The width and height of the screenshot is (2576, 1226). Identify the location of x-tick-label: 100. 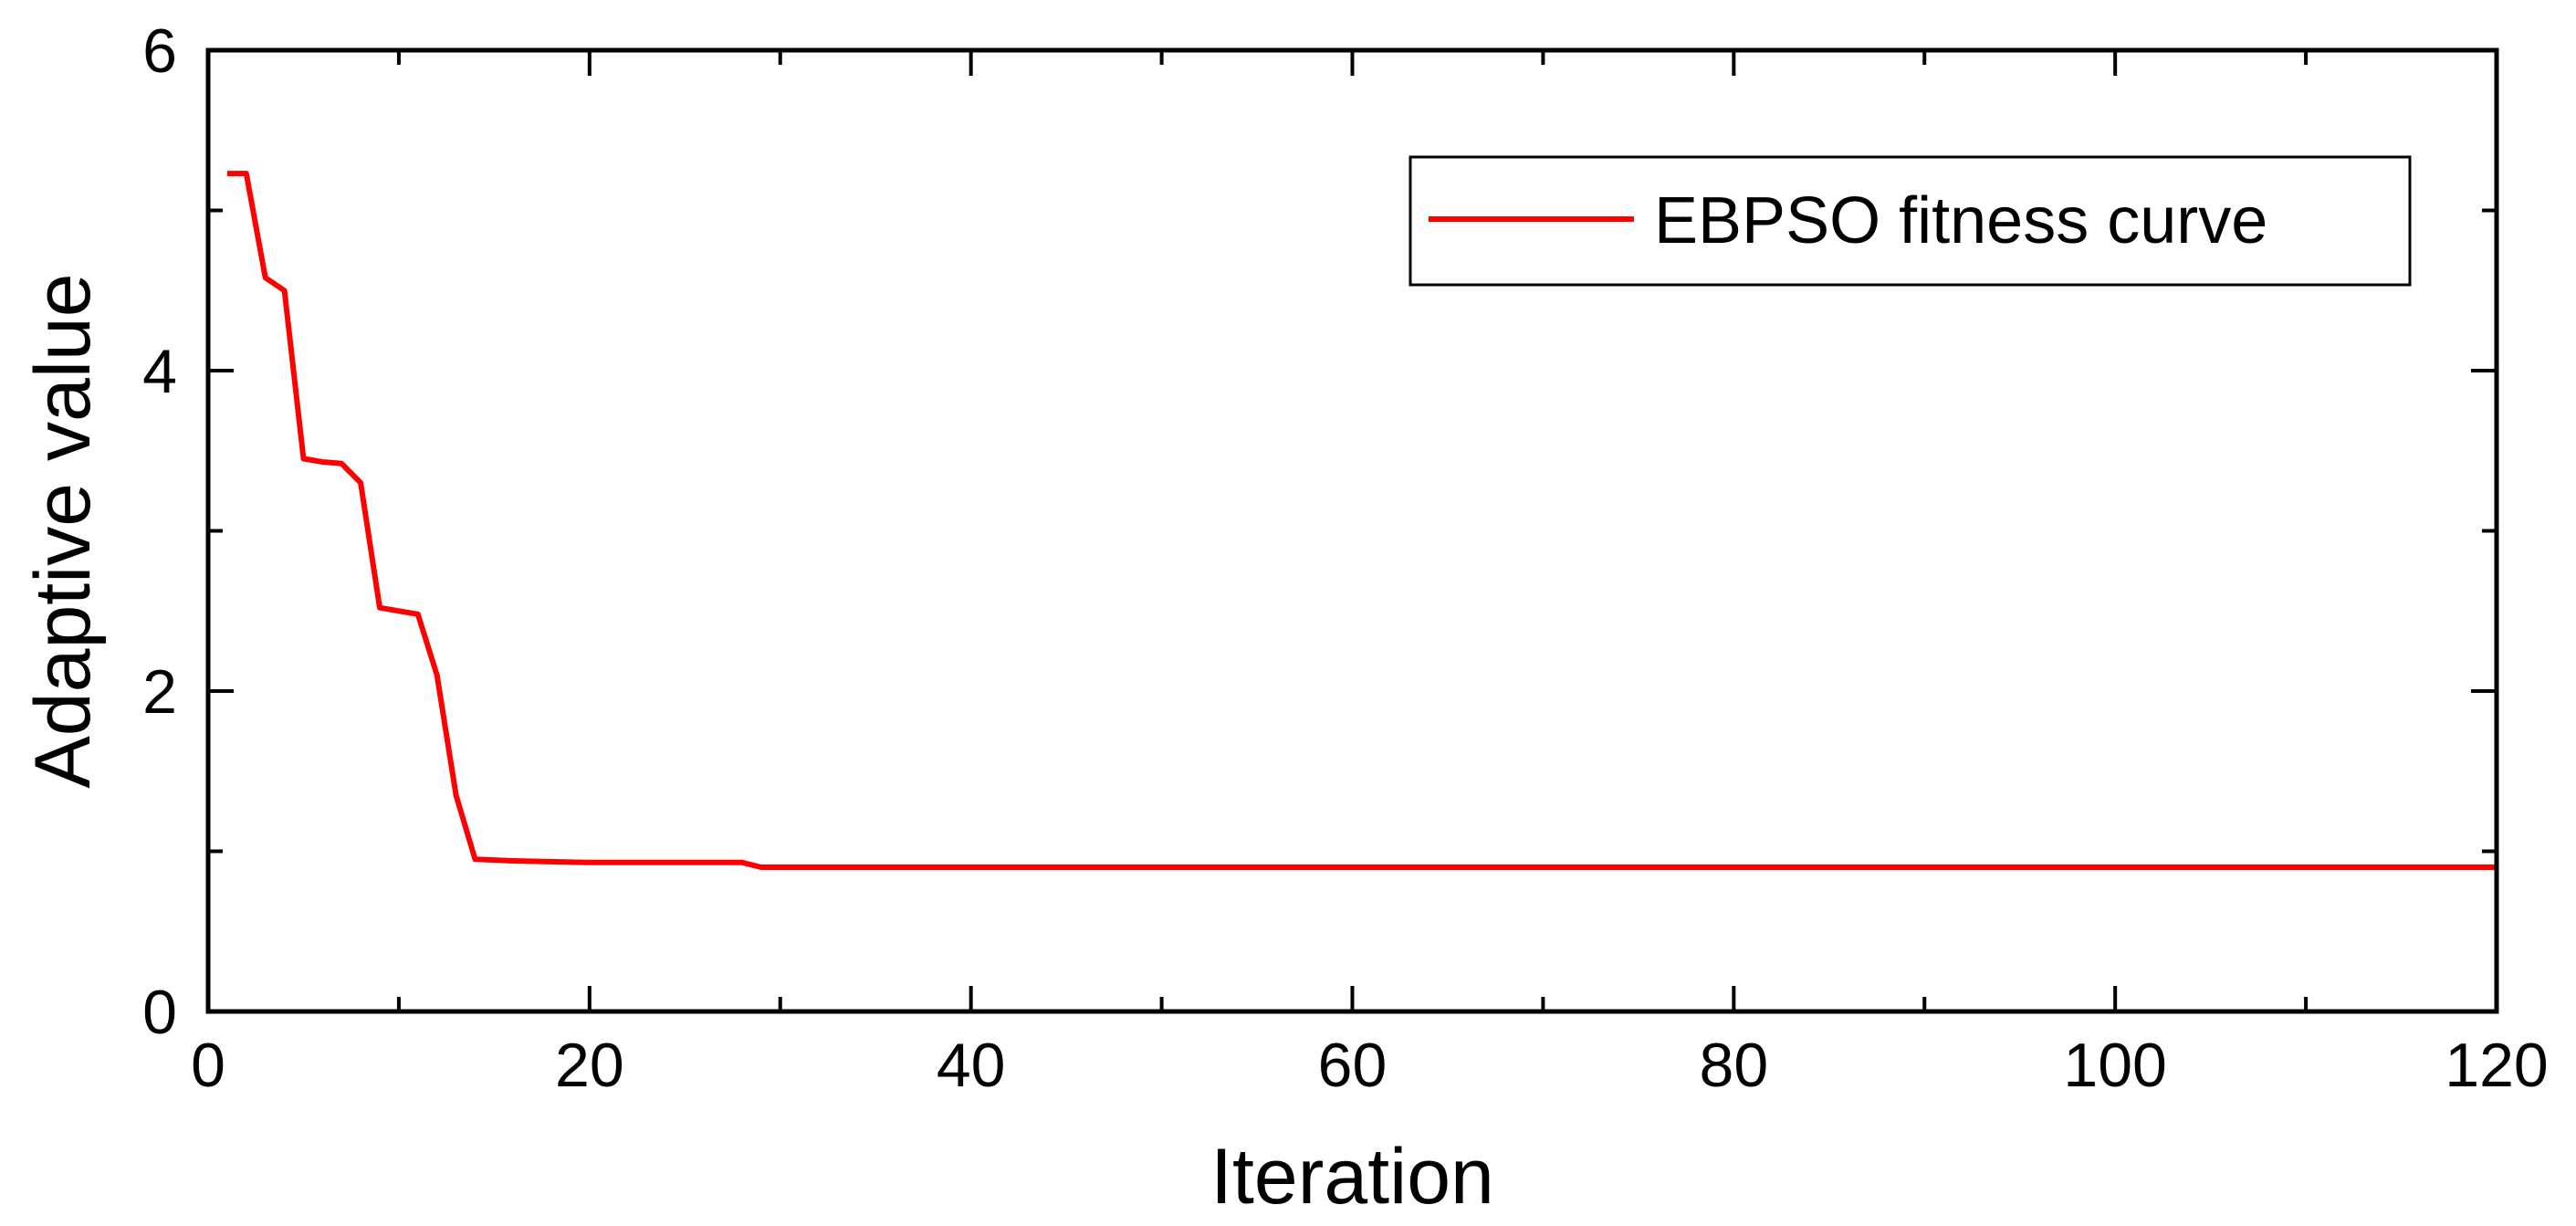
(2115, 1065).